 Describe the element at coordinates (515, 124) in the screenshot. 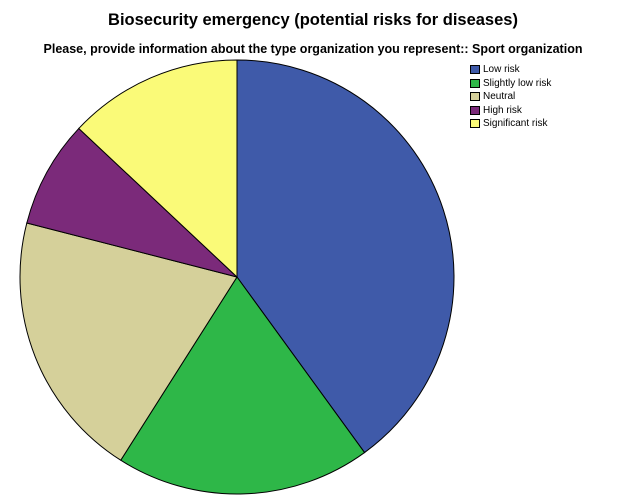

I see `legend-label: Significant risk` at that location.